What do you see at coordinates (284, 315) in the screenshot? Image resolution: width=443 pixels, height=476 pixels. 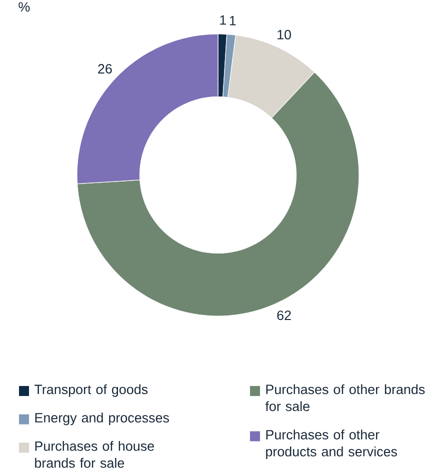 I see `data-label: 62` at bounding box center [284, 315].